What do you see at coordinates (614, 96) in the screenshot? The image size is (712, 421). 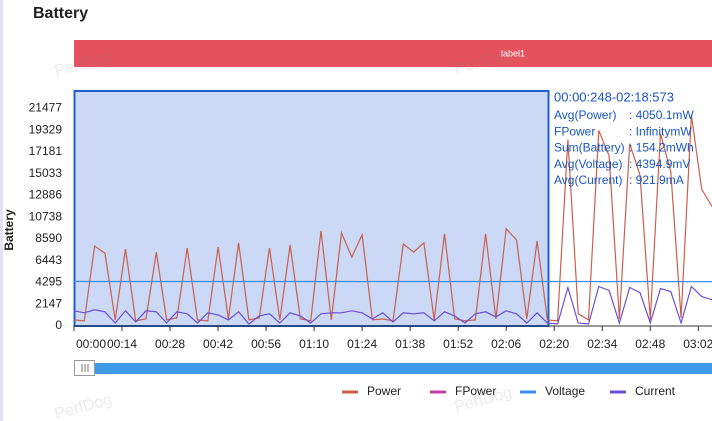 I see `selection-range: 00:00:248-02:18:573` at bounding box center [614, 96].